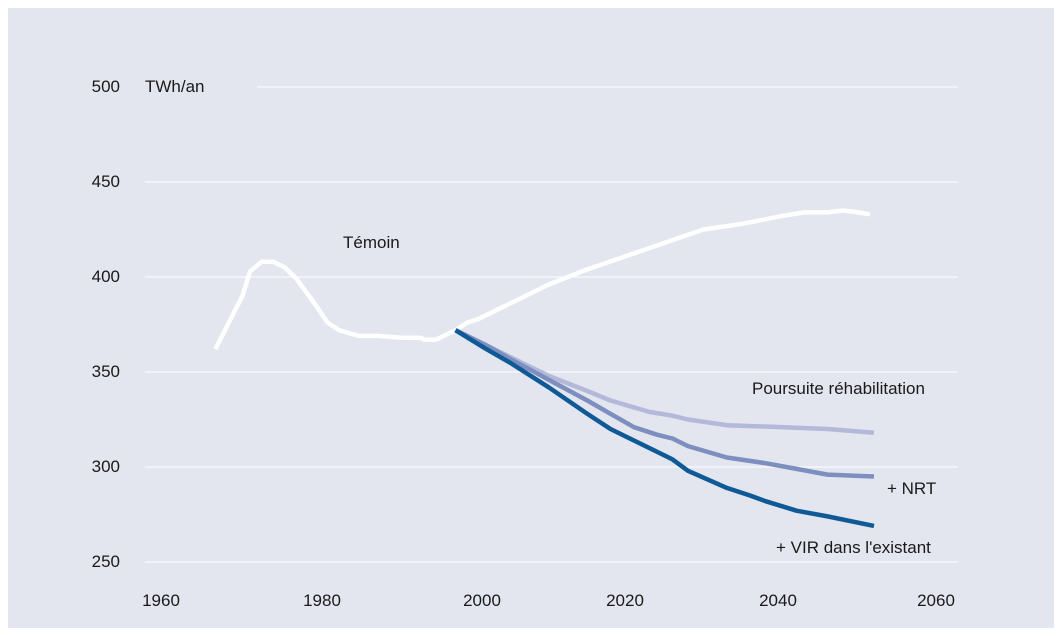  I want to click on x-tick-label: 2040, so click(778, 600).